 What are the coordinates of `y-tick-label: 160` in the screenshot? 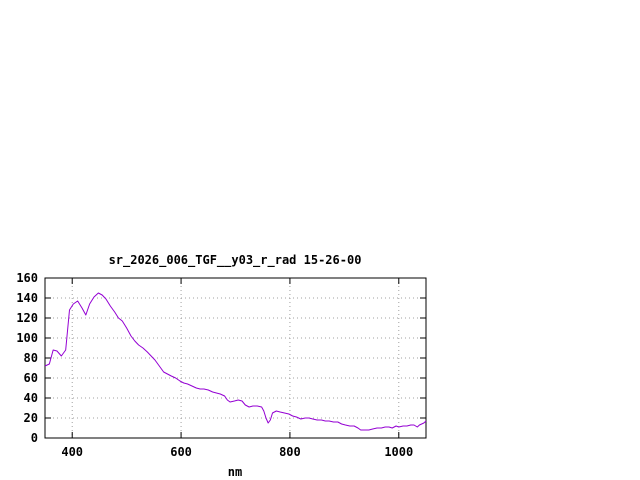 It's located at (27, 278).